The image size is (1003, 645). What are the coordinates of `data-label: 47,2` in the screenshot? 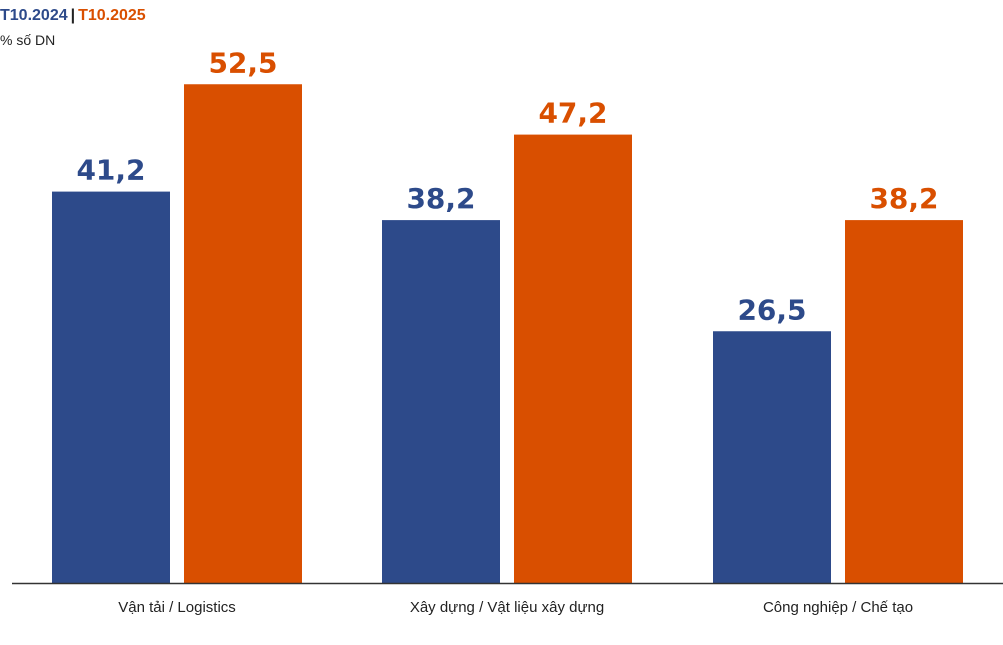 It's located at (572, 113).